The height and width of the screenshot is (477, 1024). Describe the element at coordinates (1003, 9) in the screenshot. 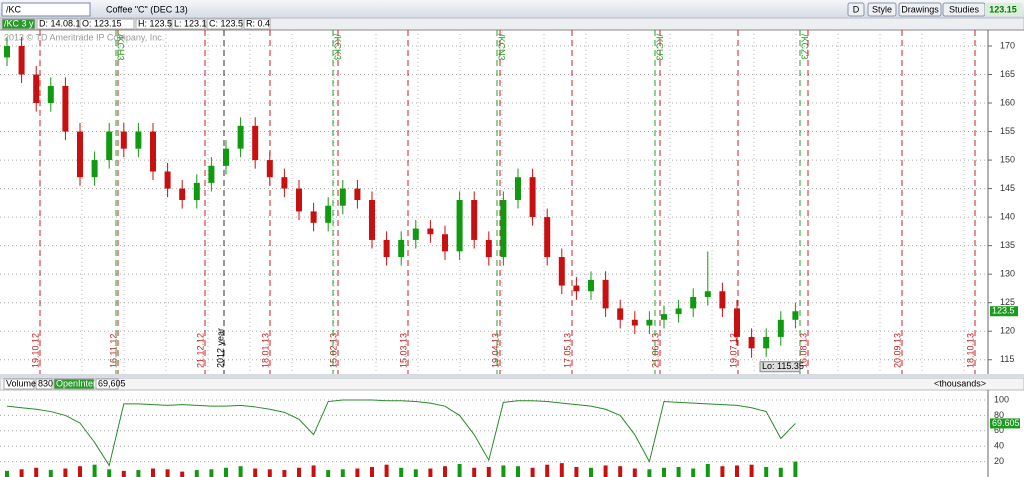

I see `last-price: 123.15` at that location.